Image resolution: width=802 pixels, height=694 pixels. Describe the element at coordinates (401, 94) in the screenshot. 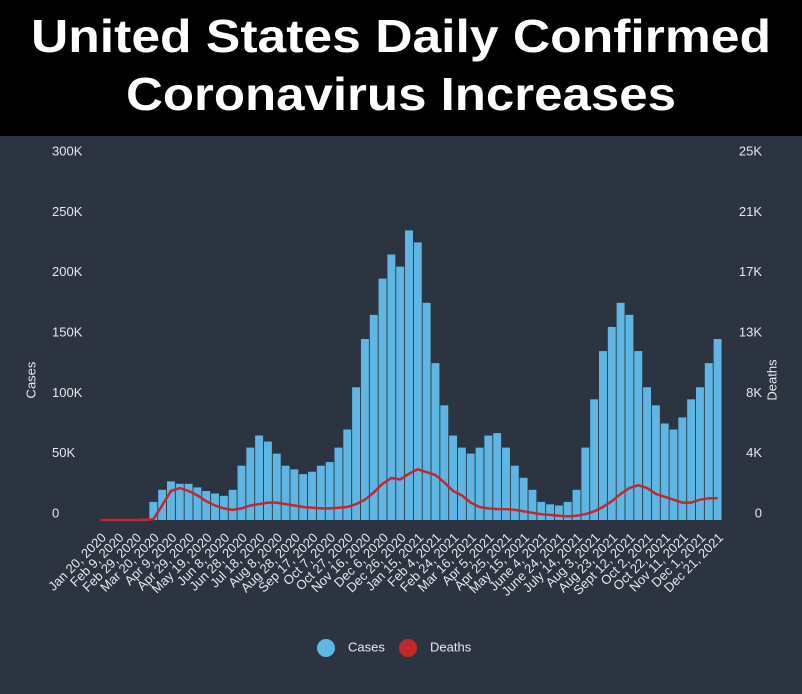

I see `chart-title: Coronavirus Increases` at that location.